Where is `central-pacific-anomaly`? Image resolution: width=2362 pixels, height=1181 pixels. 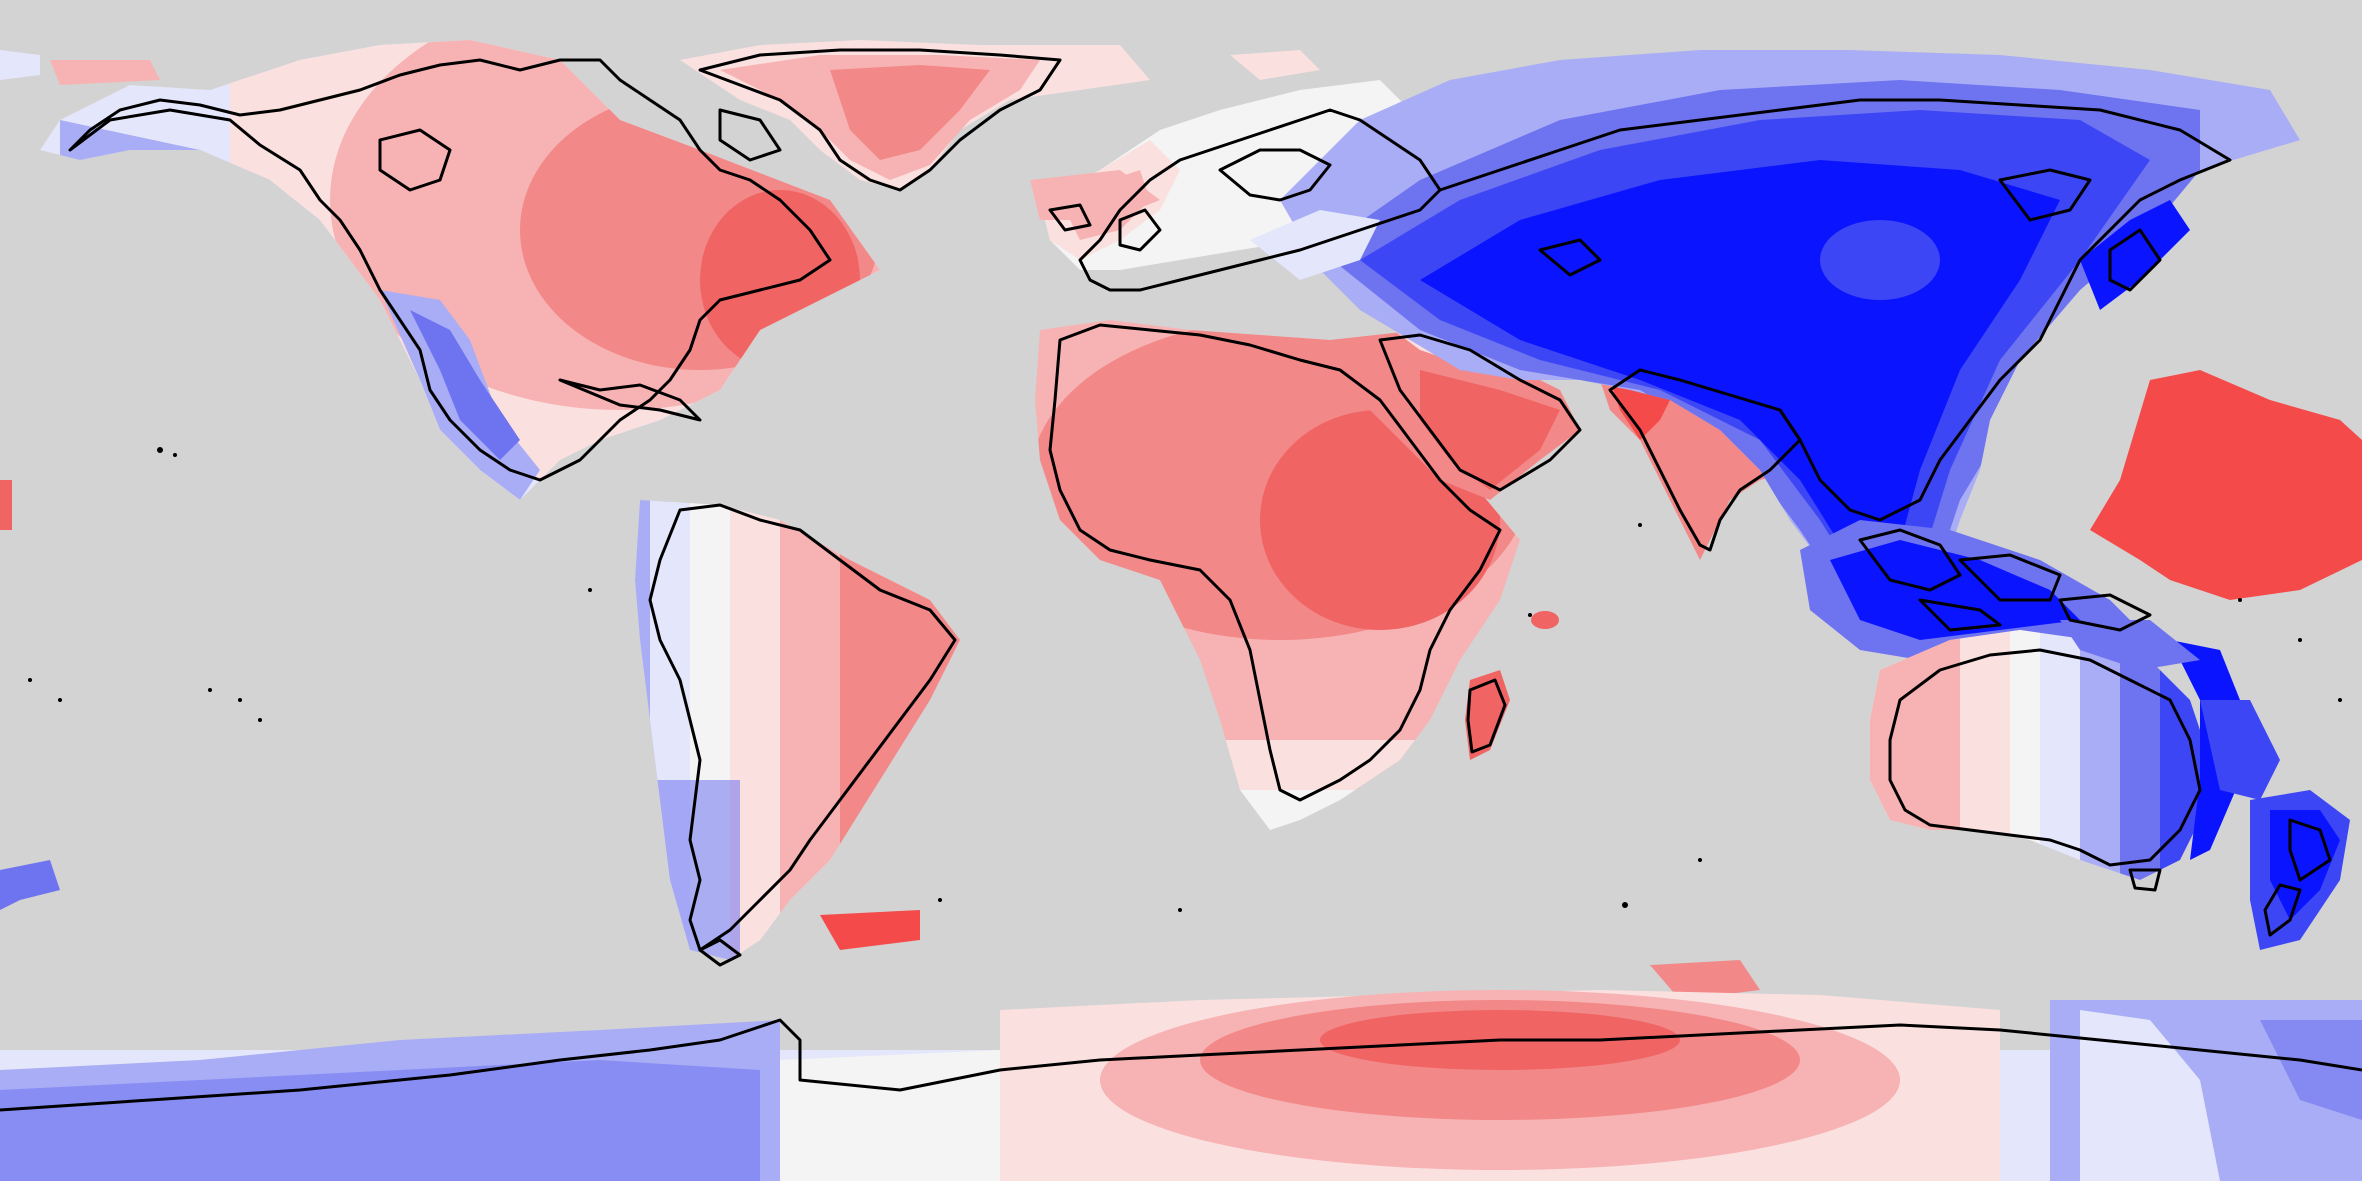
central-pacific-anomaly is located at coordinates (2226, 485).